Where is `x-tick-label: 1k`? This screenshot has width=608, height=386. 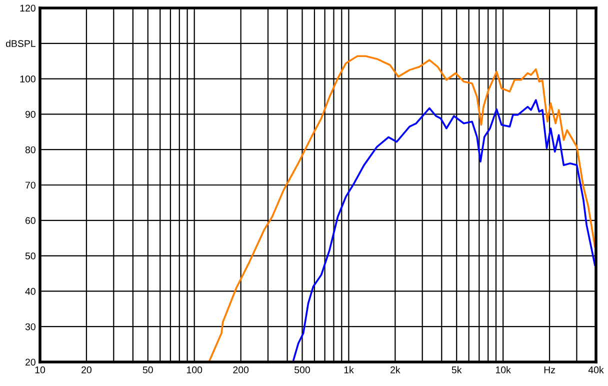 x-tick-label: 1k is located at coordinates (349, 370).